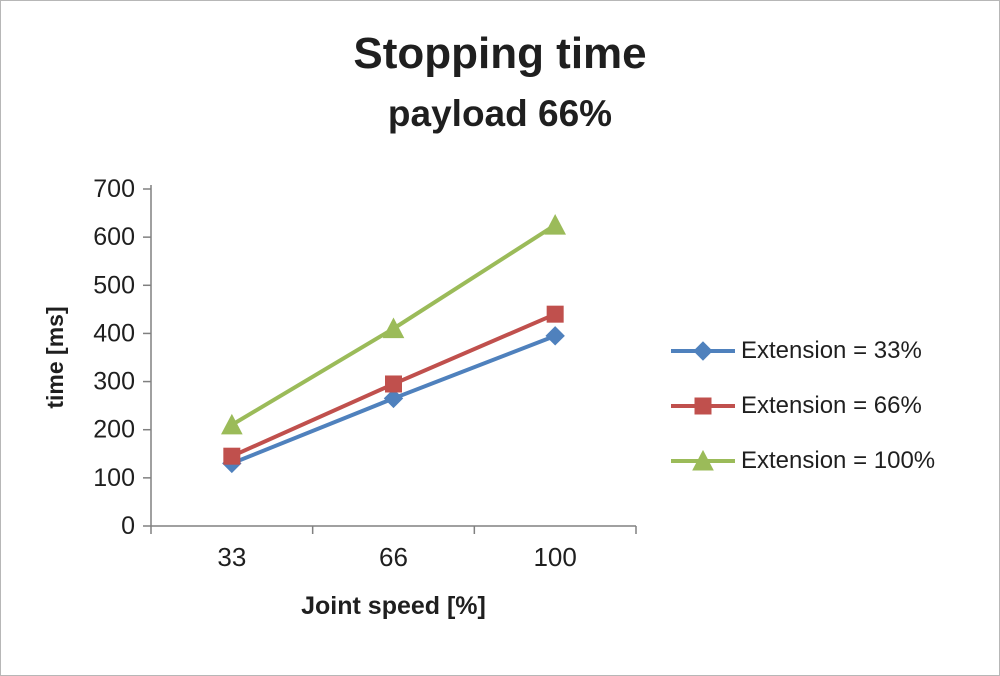 This screenshot has width=1000, height=676. Describe the element at coordinates (114, 382) in the screenshot. I see `y-tick-label: 300` at that location.